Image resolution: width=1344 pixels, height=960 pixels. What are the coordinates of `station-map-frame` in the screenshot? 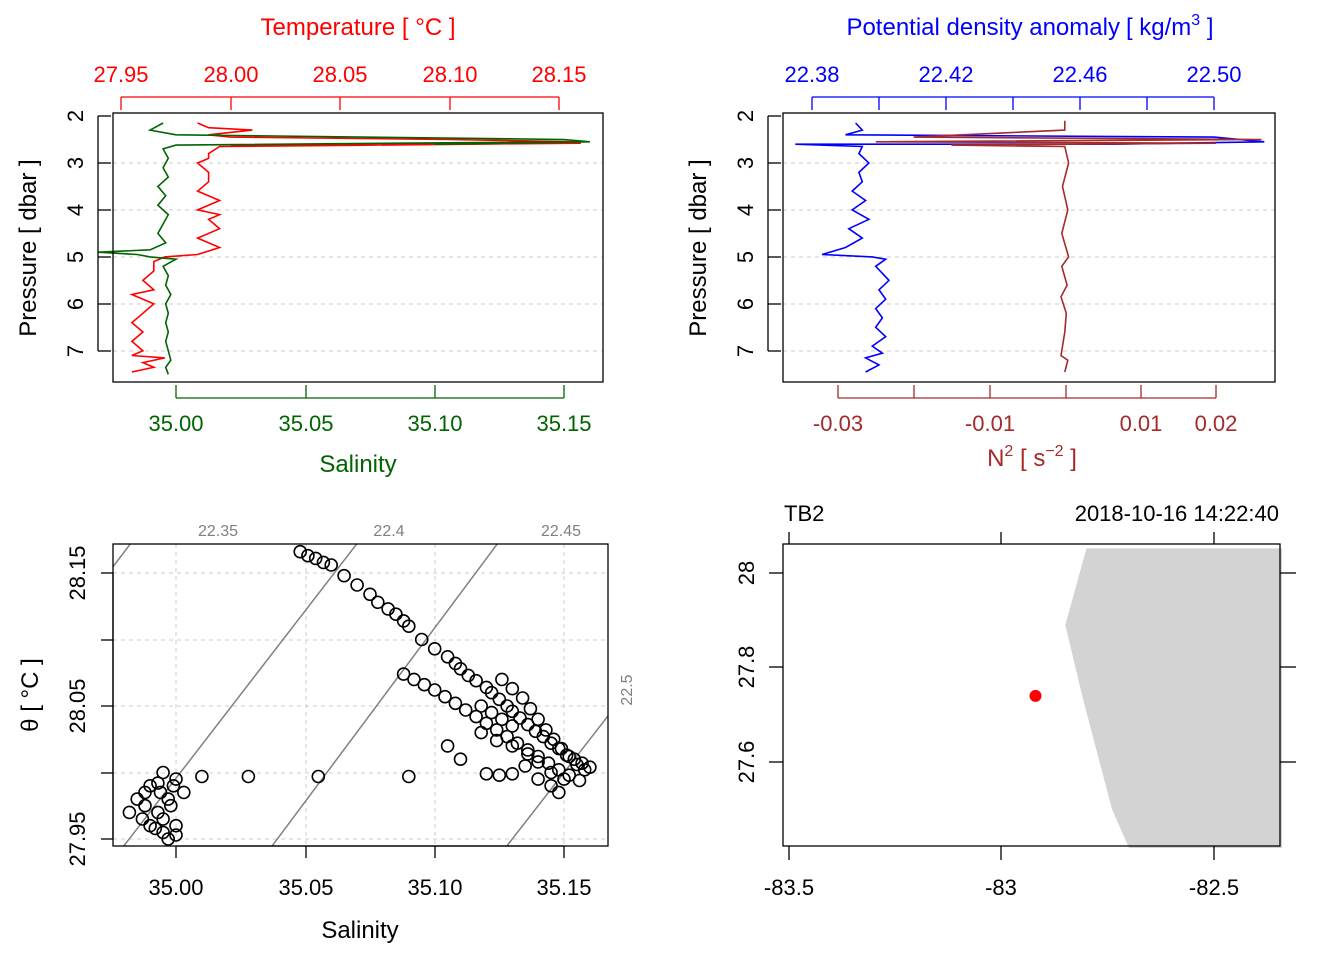 It's located at (1031, 695).